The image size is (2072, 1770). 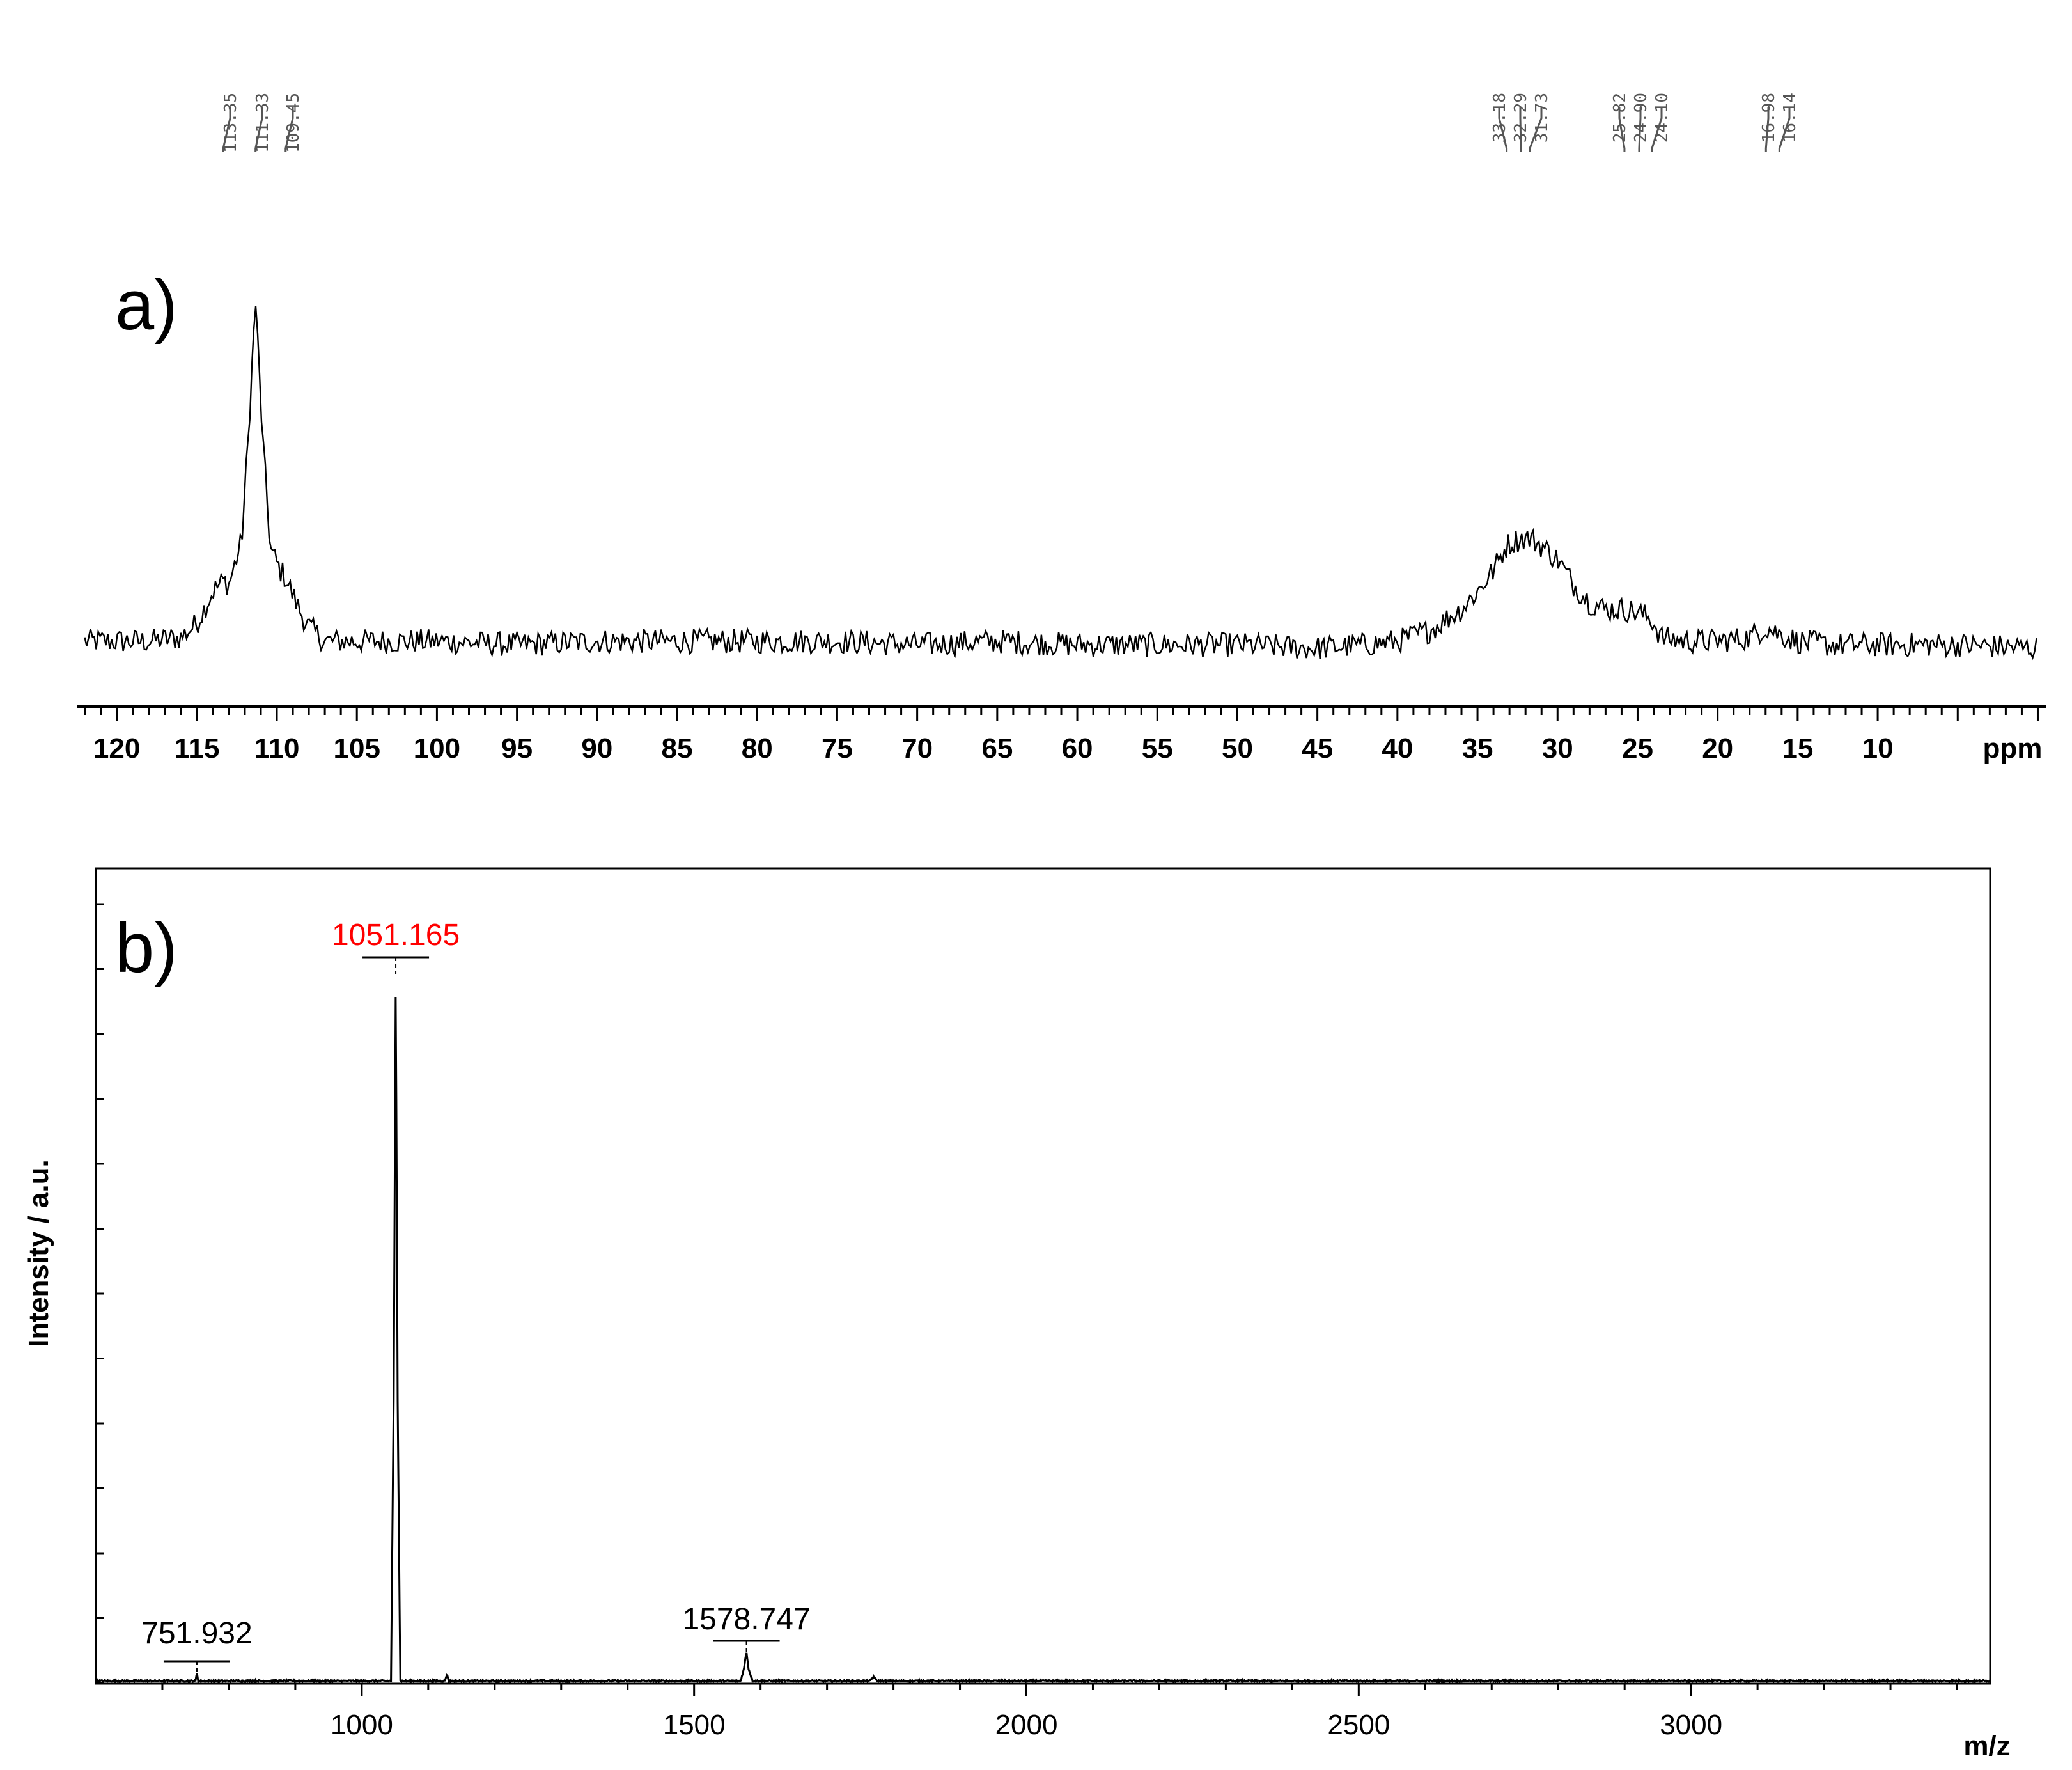 I want to click on mass-peak-label: 1578.747, so click(x=746, y=1619).